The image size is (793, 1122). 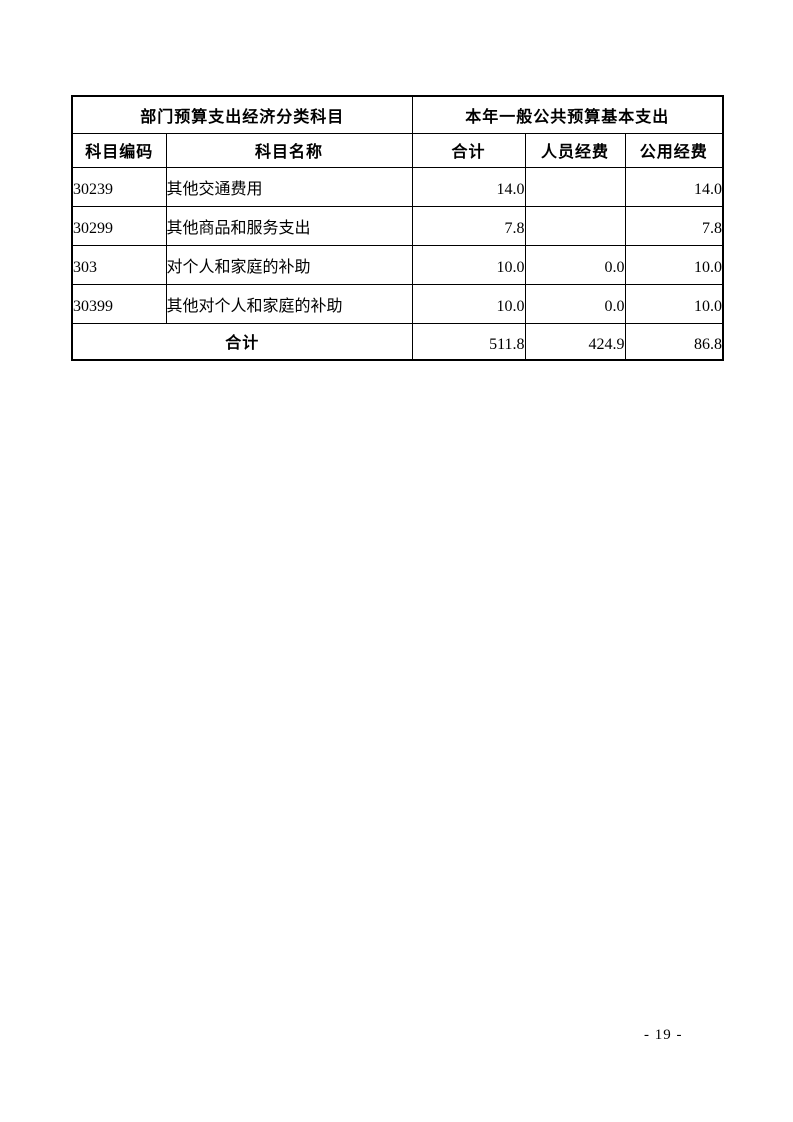 I want to click on col-header-total: 合计, so click(x=468, y=150).